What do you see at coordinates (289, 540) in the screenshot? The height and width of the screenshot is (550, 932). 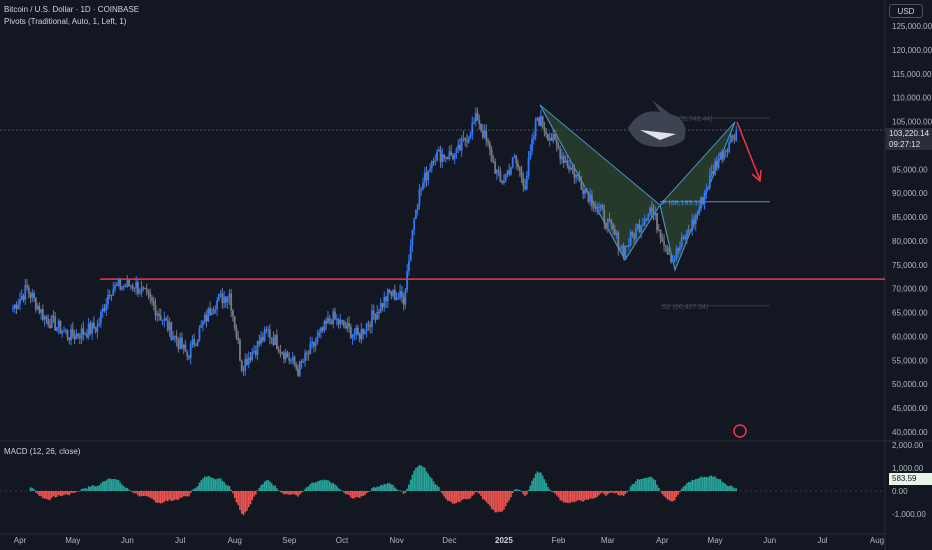 I see `time-axis-tick: Sep` at bounding box center [289, 540].